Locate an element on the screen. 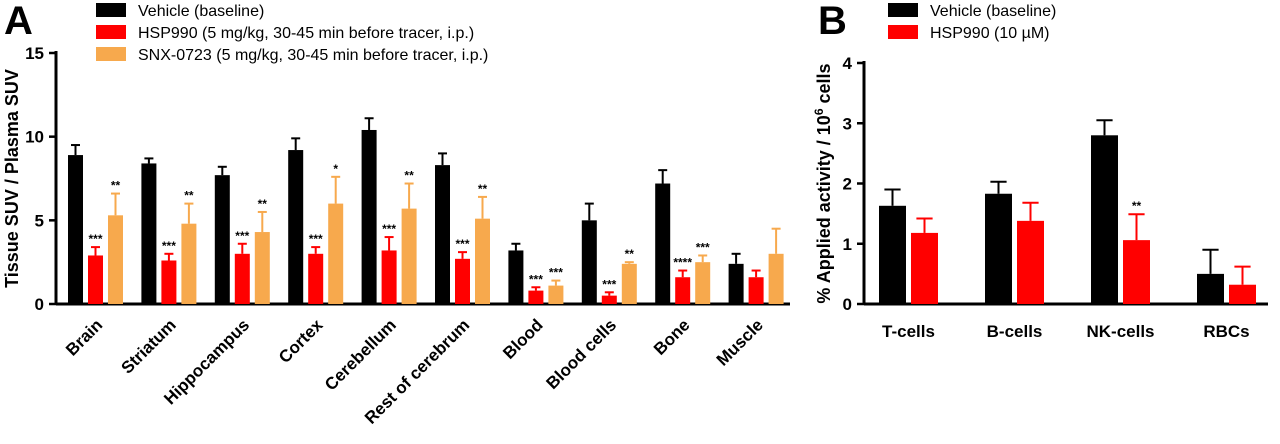 The image size is (1280, 444). y-axis-title: % Applied activity / 106 cells is located at coordinates (823, 183).